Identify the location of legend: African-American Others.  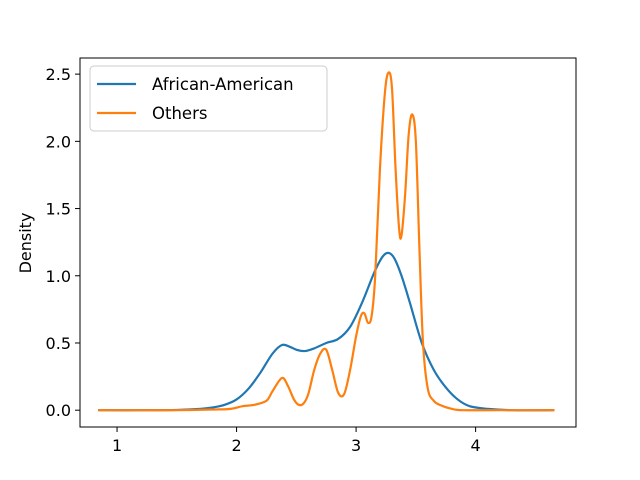
(208, 98).